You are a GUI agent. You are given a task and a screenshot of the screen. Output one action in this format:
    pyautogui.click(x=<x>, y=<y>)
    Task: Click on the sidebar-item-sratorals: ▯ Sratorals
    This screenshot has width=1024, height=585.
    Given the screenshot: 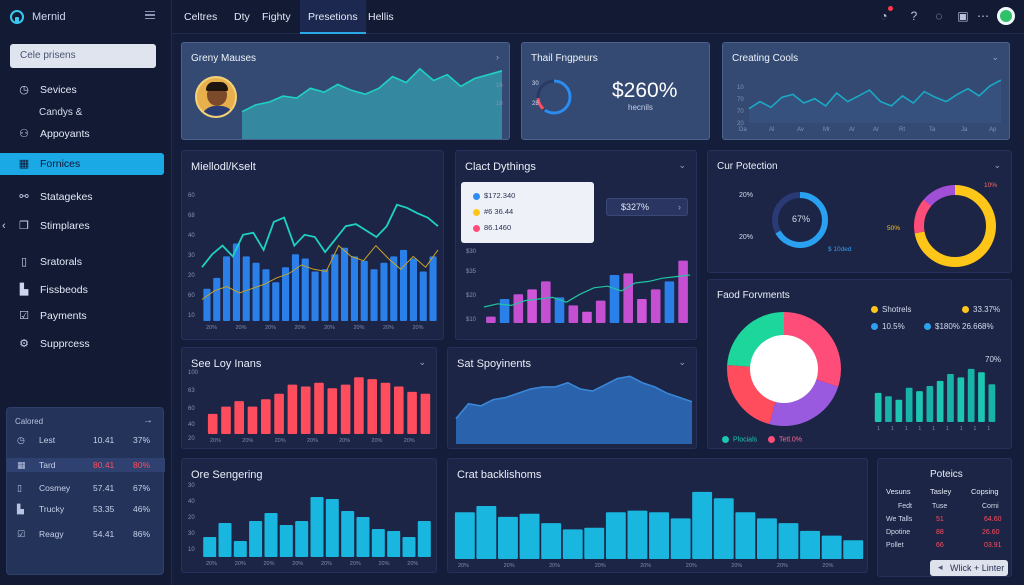 What is the action you would take?
    pyautogui.click(x=86, y=262)
    